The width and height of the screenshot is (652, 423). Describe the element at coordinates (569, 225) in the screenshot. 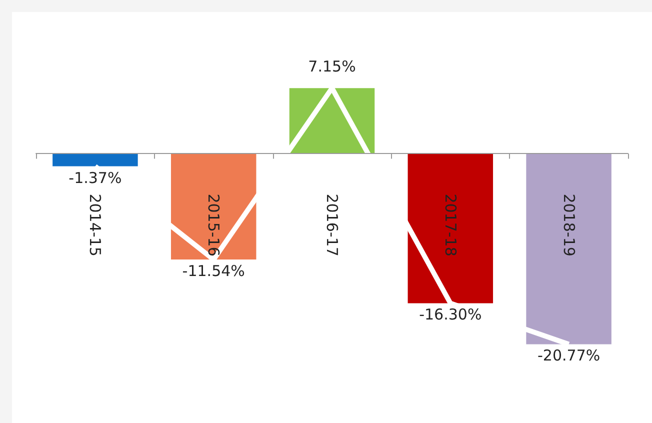

I see `x-tick-label: 2018-19` at that location.